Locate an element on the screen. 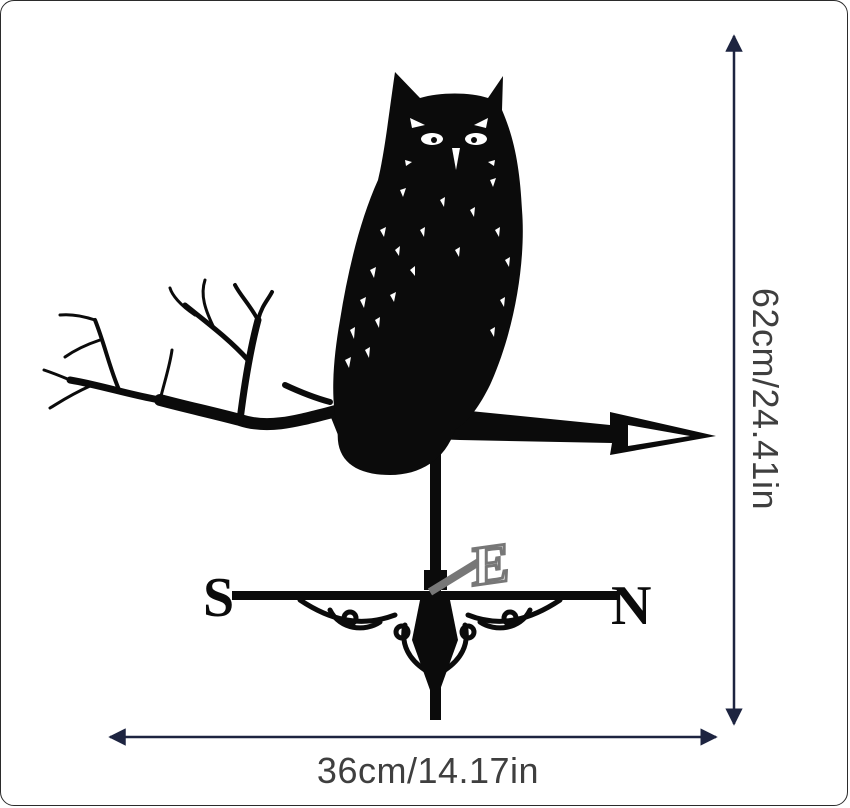 The image size is (850, 808). vane-pole is located at coordinates (435, 560).